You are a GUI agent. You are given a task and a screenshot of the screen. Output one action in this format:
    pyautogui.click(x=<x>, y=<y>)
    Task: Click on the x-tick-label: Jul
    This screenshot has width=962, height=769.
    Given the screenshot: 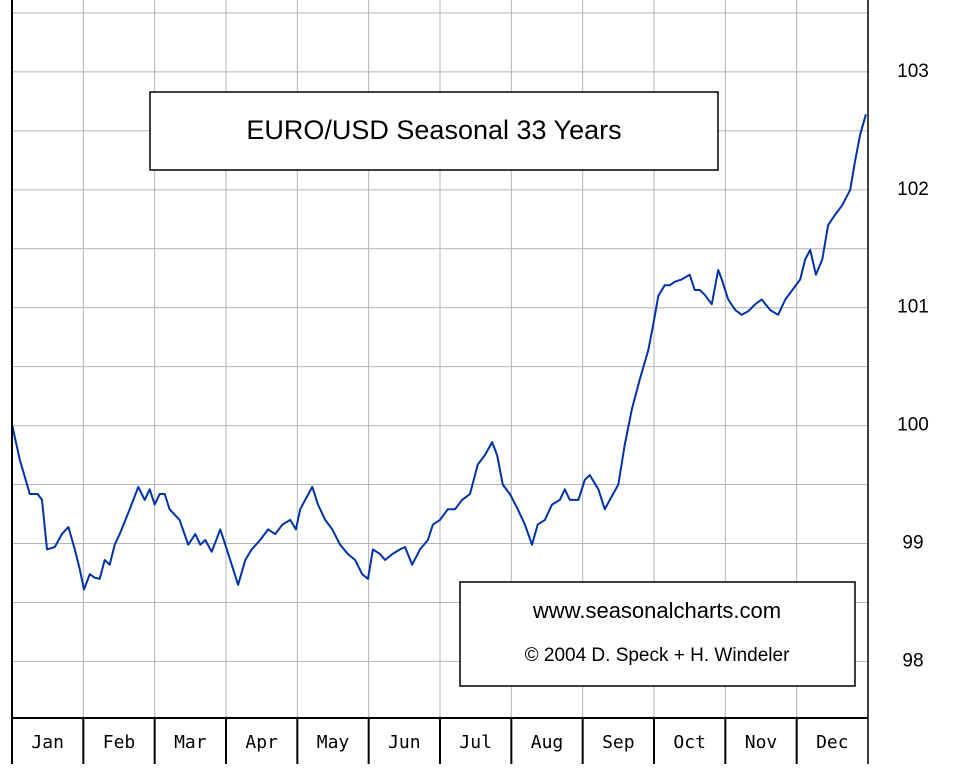 What is the action you would take?
    pyautogui.click(x=475, y=742)
    